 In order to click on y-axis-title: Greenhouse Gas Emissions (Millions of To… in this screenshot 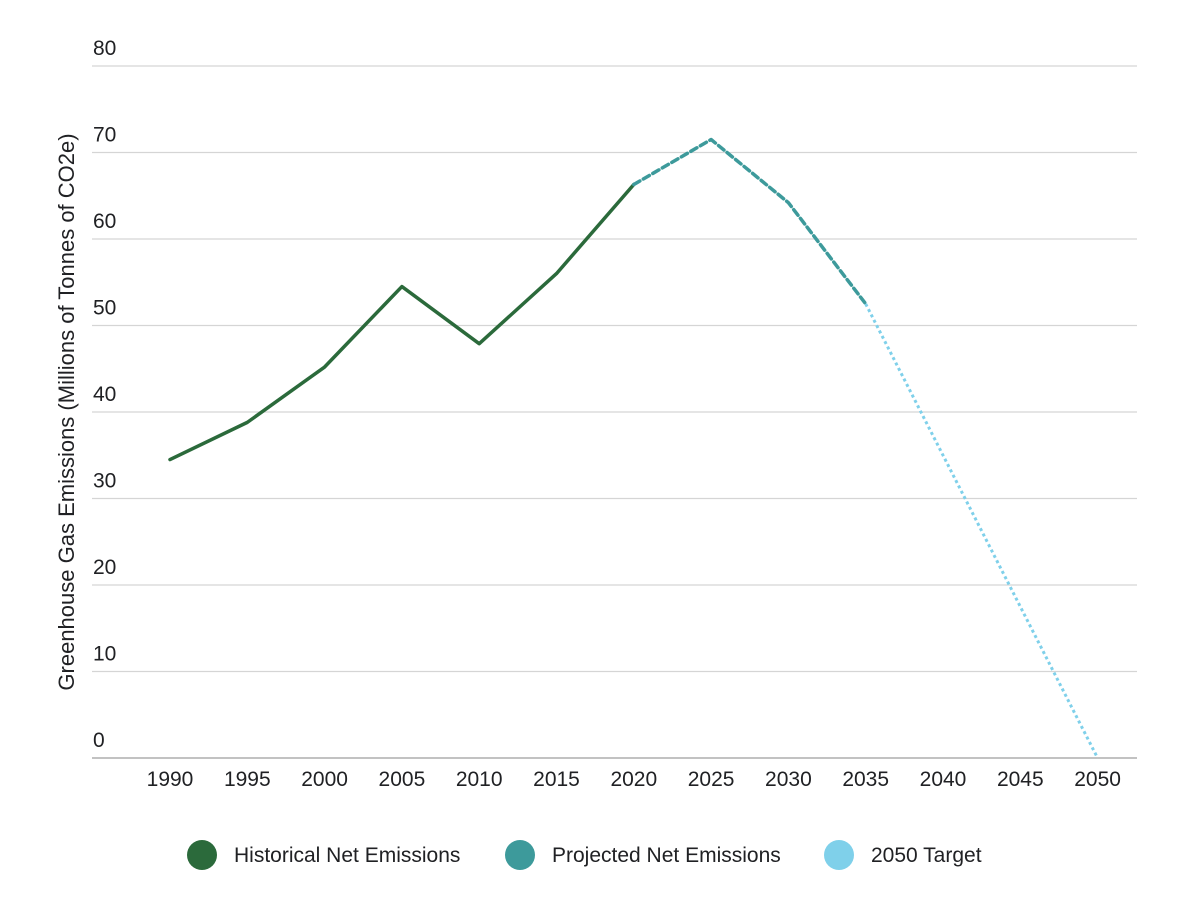, I will do `click(66, 411)`.